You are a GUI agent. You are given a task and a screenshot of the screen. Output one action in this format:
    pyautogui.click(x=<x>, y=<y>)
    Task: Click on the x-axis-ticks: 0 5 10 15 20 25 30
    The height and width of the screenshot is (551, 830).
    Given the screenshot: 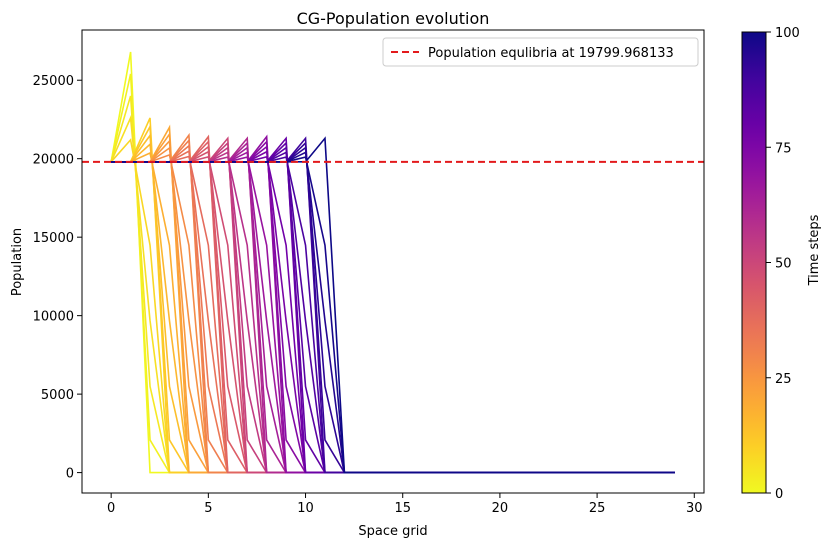 What is the action you would take?
    pyautogui.click(x=405, y=504)
    